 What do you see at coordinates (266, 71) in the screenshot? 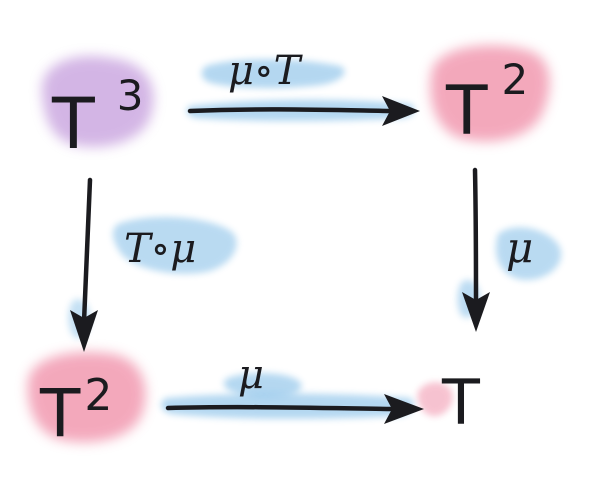
I see `label-top: μ∘T` at bounding box center [266, 71].